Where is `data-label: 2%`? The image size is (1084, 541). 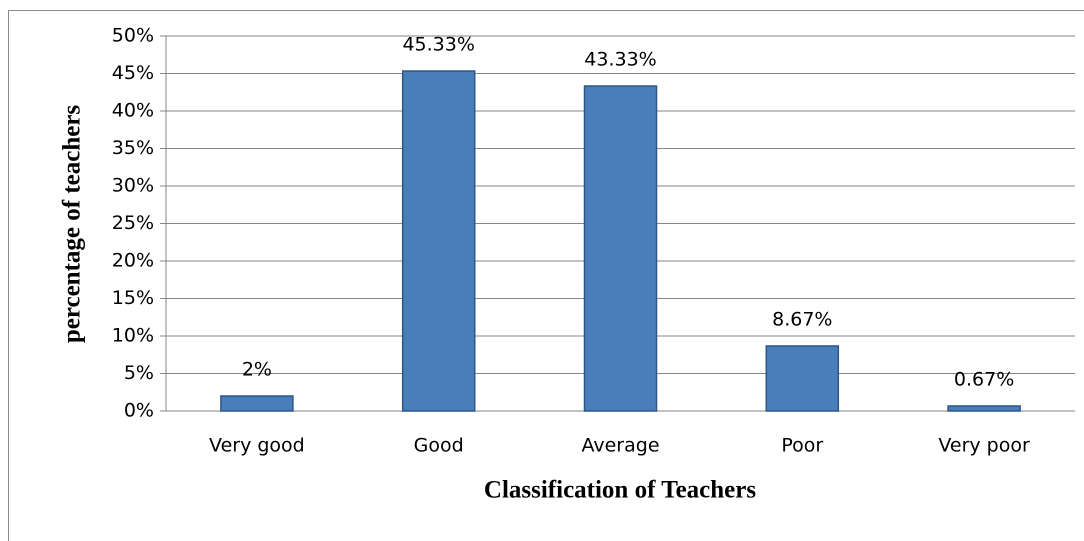
data-label: 2% is located at coordinates (257, 370).